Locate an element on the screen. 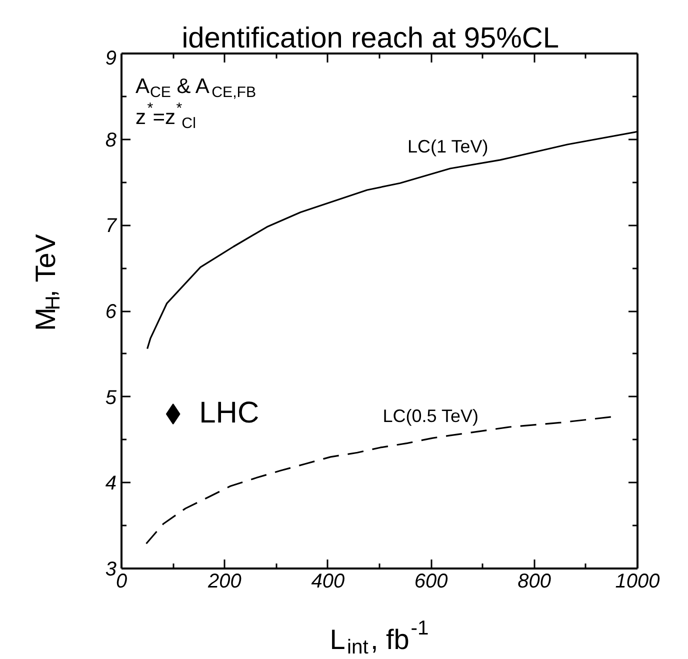 This screenshot has width=688, height=659. chart-title: identification reach at 95%CL is located at coordinates (370, 38).